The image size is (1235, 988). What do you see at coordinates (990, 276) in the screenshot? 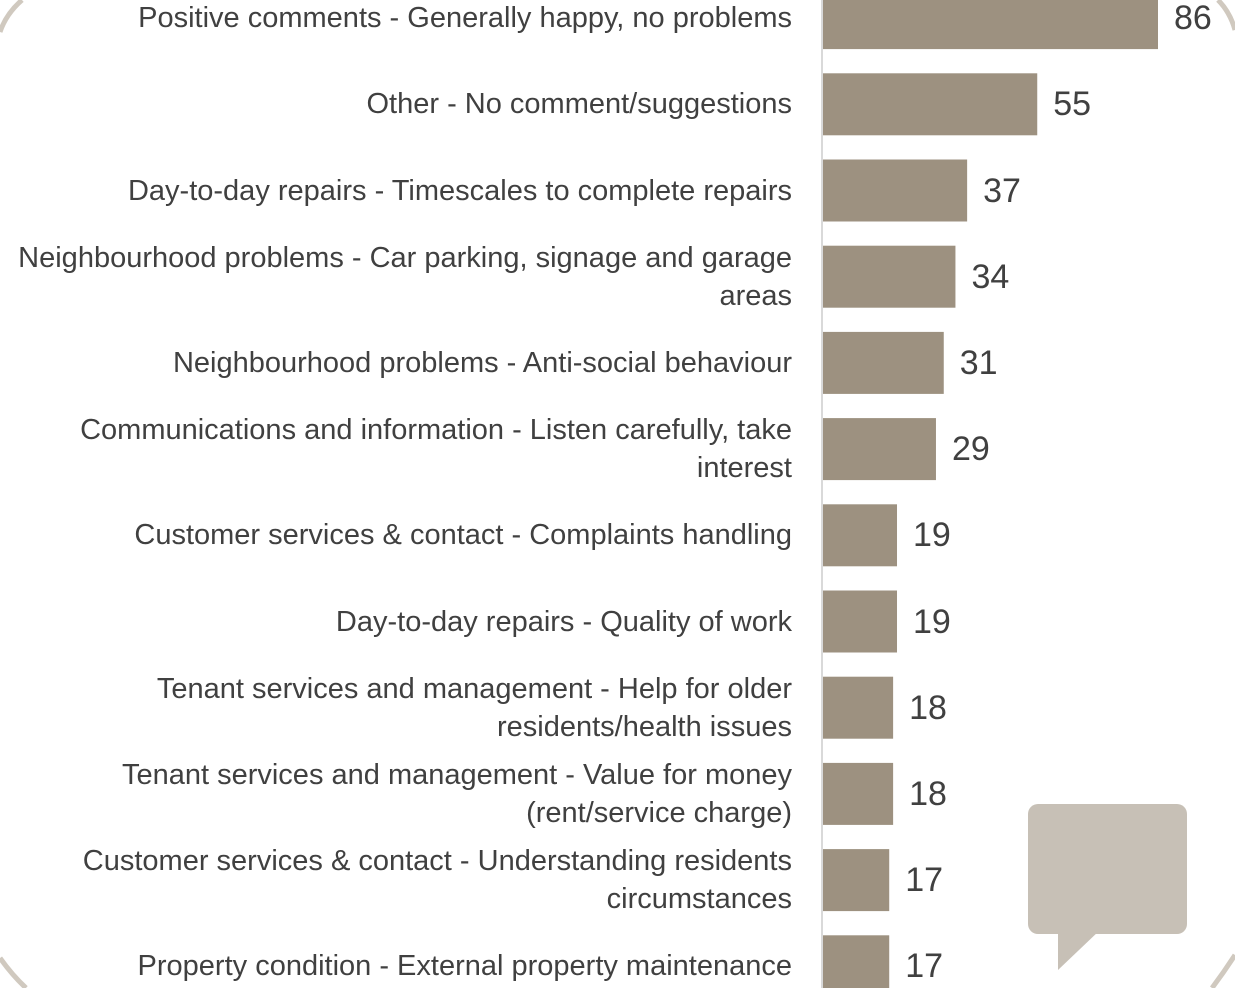
I see `data-label: 34` at bounding box center [990, 276].